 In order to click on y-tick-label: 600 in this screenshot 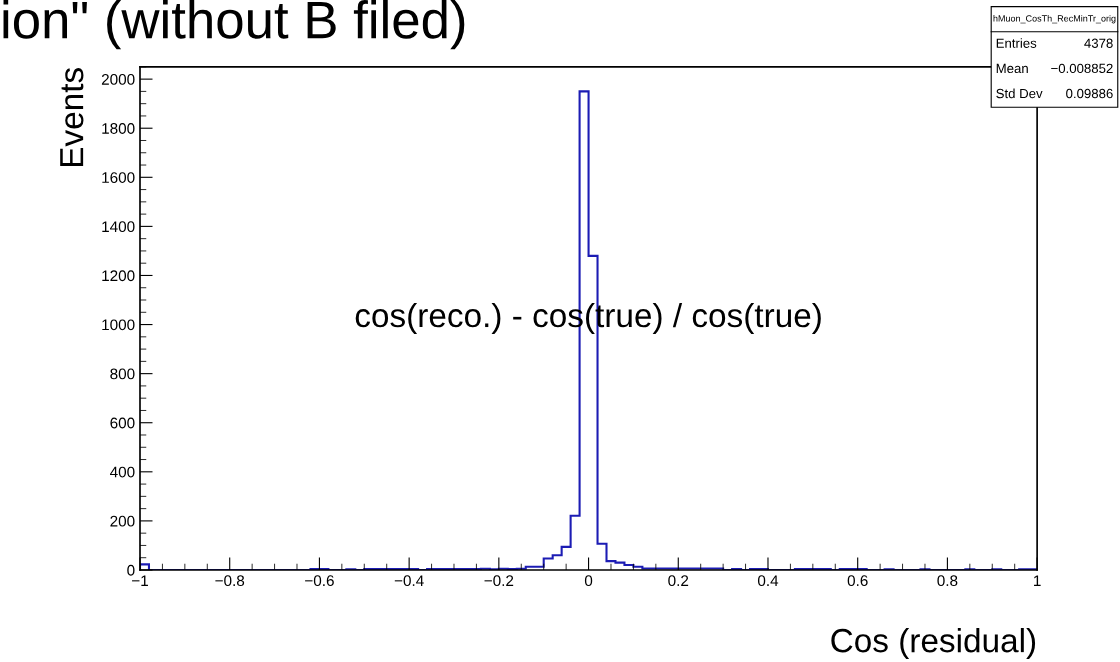, I will do `click(122, 423)`.